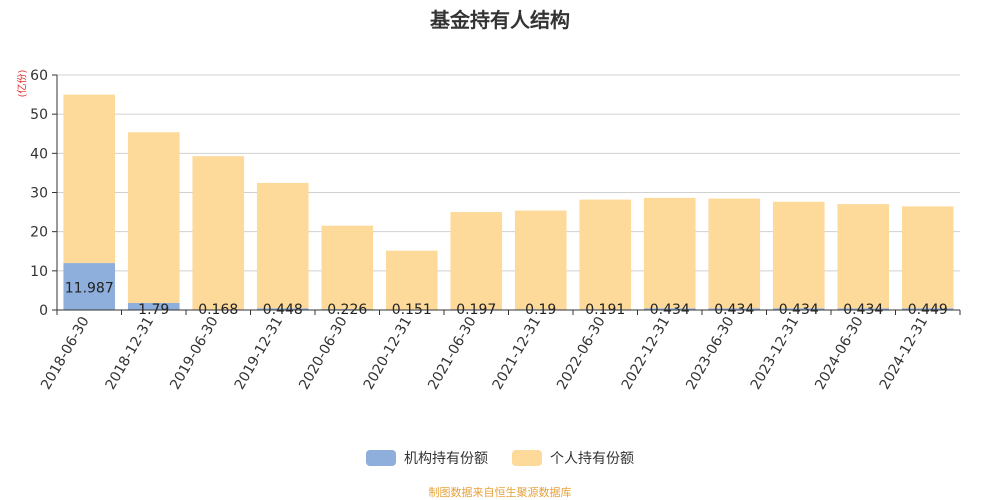  Describe the element at coordinates (710, 353) in the screenshot. I see `x-tick-label: 2023-06-30` at that location.